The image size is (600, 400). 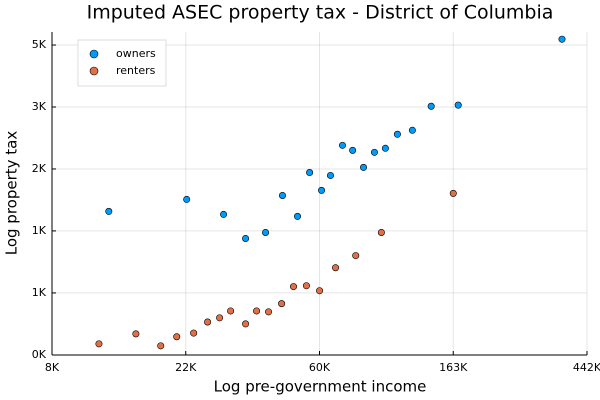 What do you see at coordinates (136, 53) in the screenshot?
I see `legend-label: owners` at bounding box center [136, 53].